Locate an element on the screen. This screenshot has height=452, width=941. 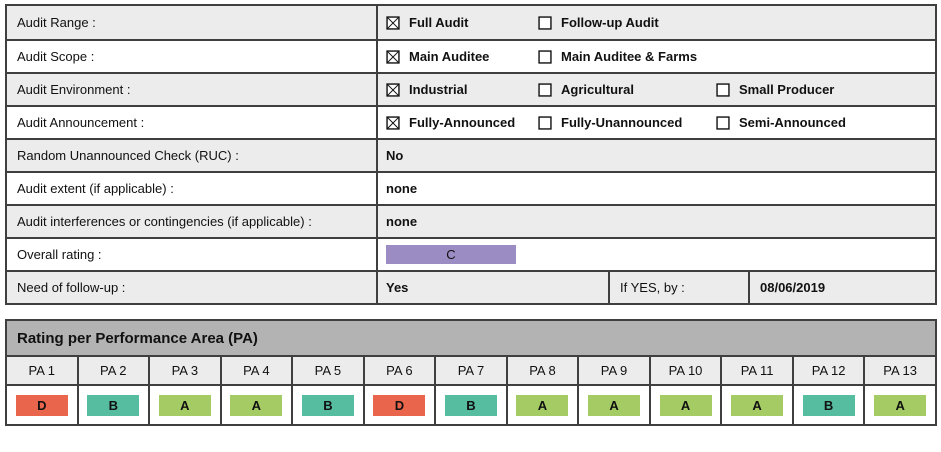
pa-column-header: PA 5 is located at coordinates (328, 371).